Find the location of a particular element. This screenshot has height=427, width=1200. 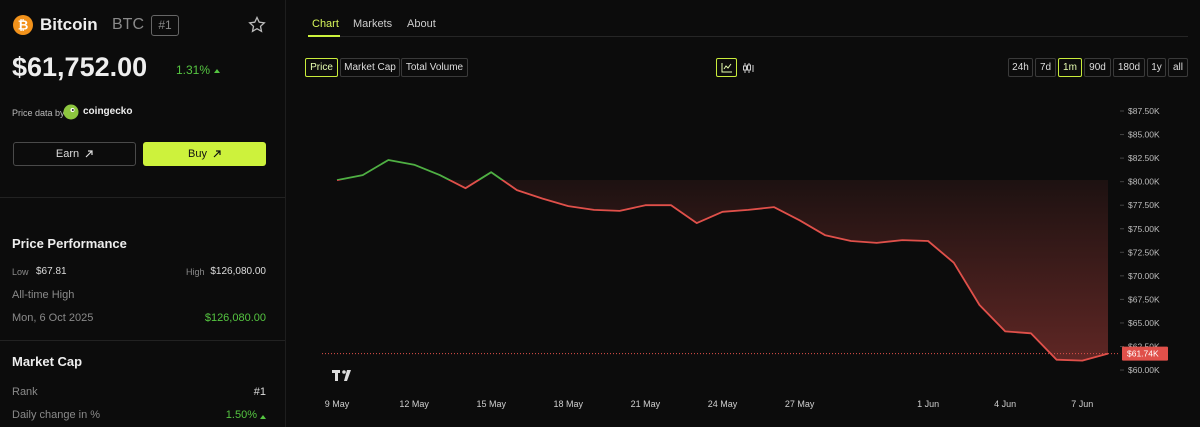

price-marker-label: $61.74K is located at coordinates (1143, 354).